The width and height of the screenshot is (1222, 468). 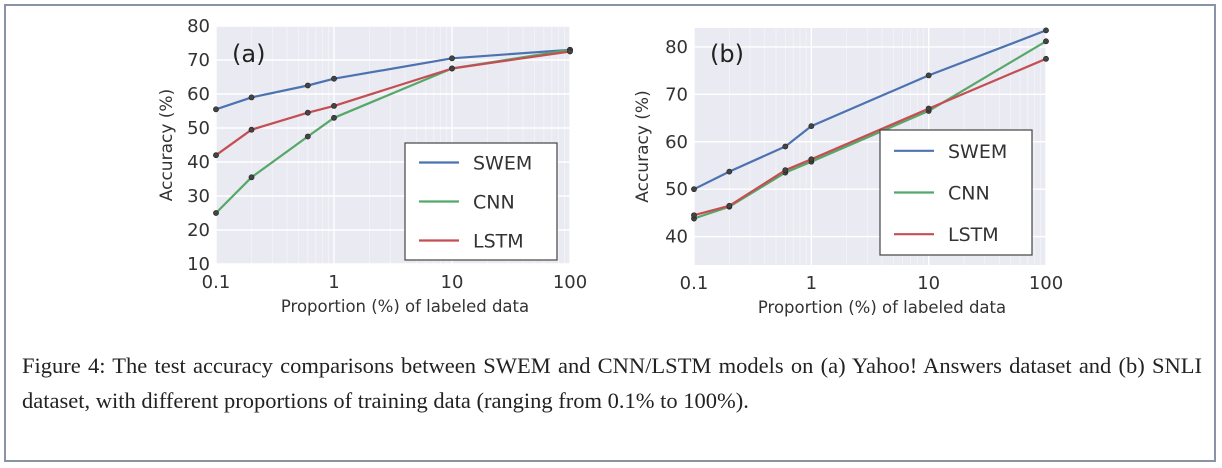 What do you see at coordinates (333, 282) in the screenshot?
I see `x-tick-label: 1` at bounding box center [333, 282].